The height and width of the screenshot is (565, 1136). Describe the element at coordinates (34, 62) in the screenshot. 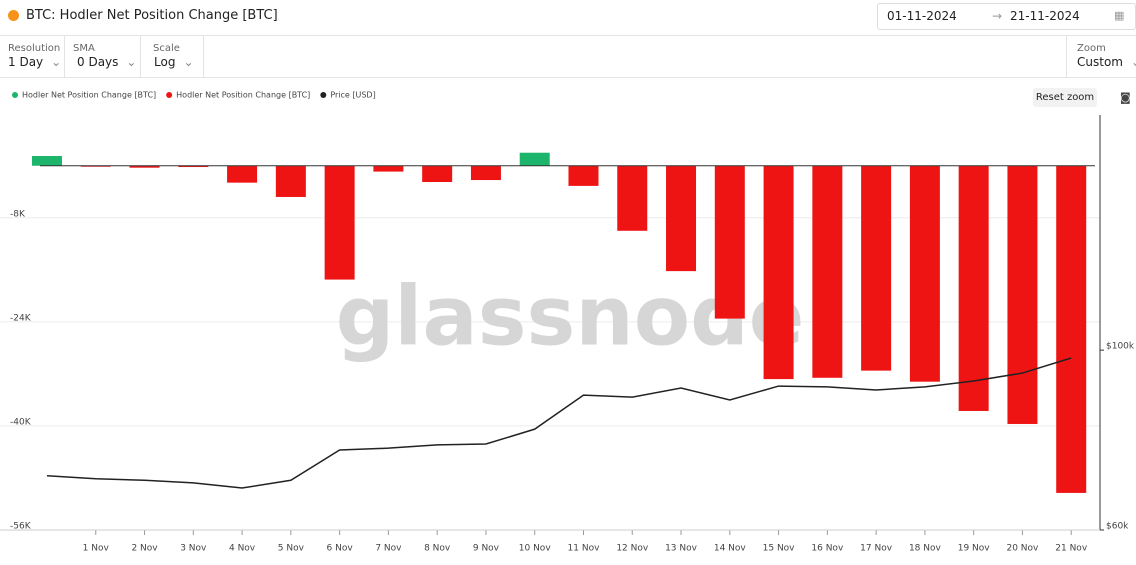

I see `control-value: 1 Day` at that location.